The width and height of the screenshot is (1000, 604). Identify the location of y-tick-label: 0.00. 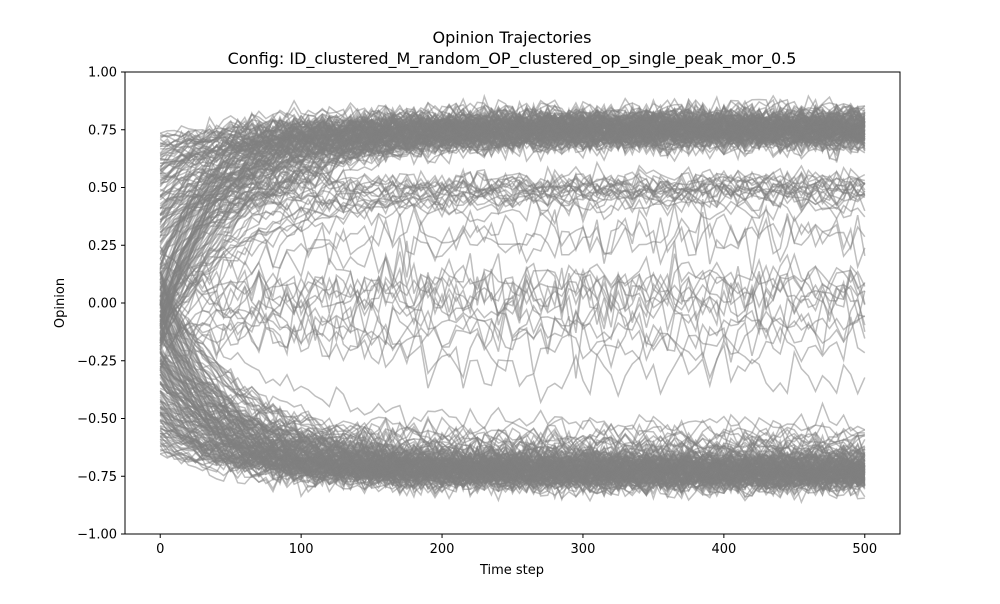
(102, 304).